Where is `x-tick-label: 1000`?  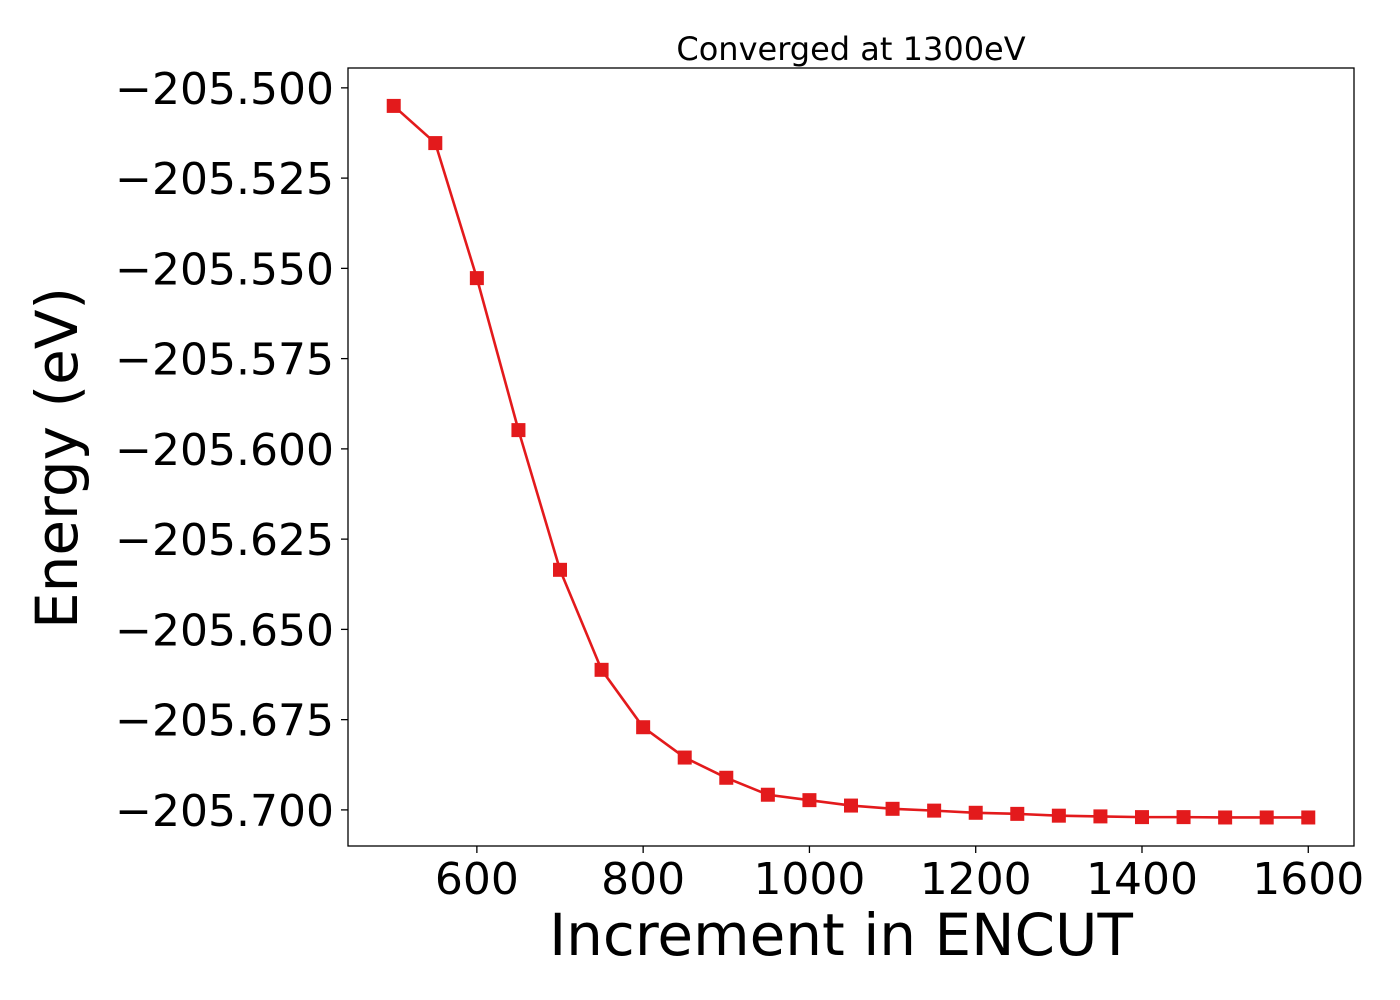 x-tick-label: 1000 is located at coordinates (809, 879).